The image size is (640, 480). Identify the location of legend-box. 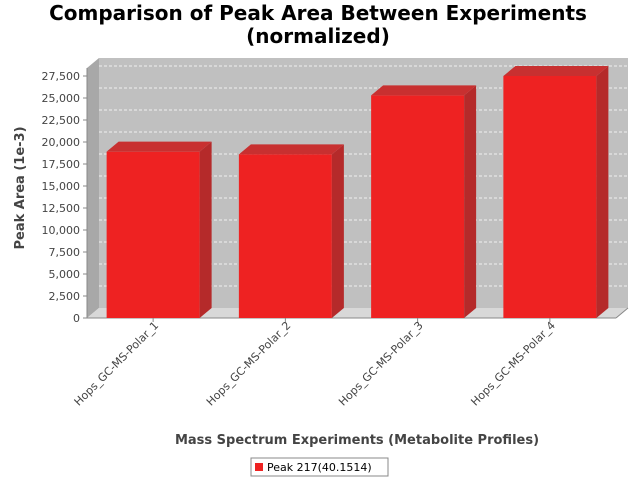
(319, 467).